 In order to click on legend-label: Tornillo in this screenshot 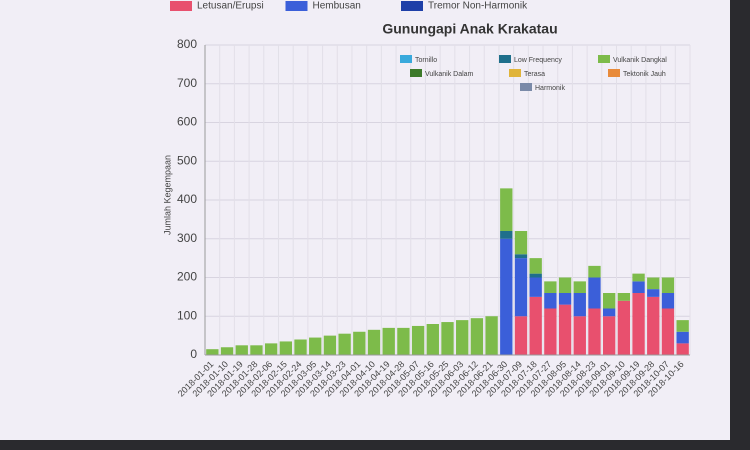, I will do `click(426, 60)`.